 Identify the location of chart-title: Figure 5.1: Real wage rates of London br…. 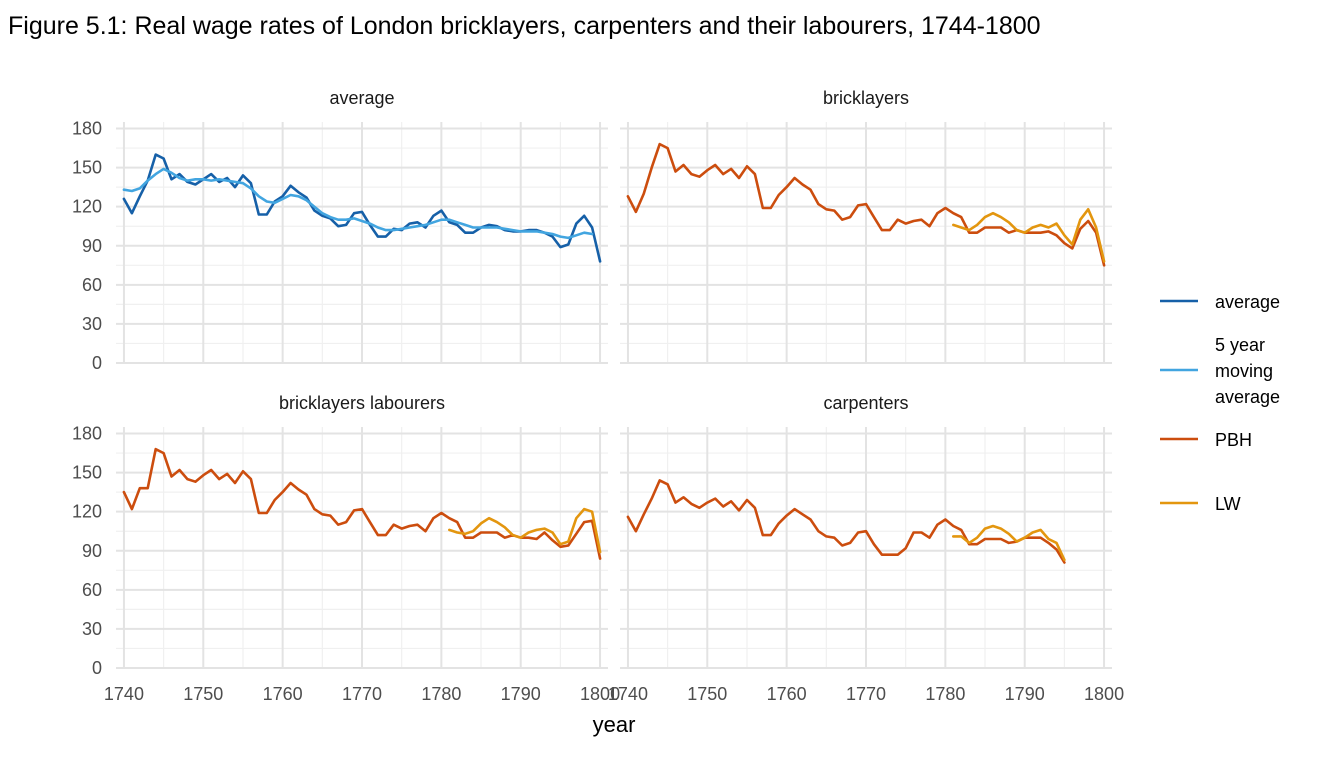
(524, 26).